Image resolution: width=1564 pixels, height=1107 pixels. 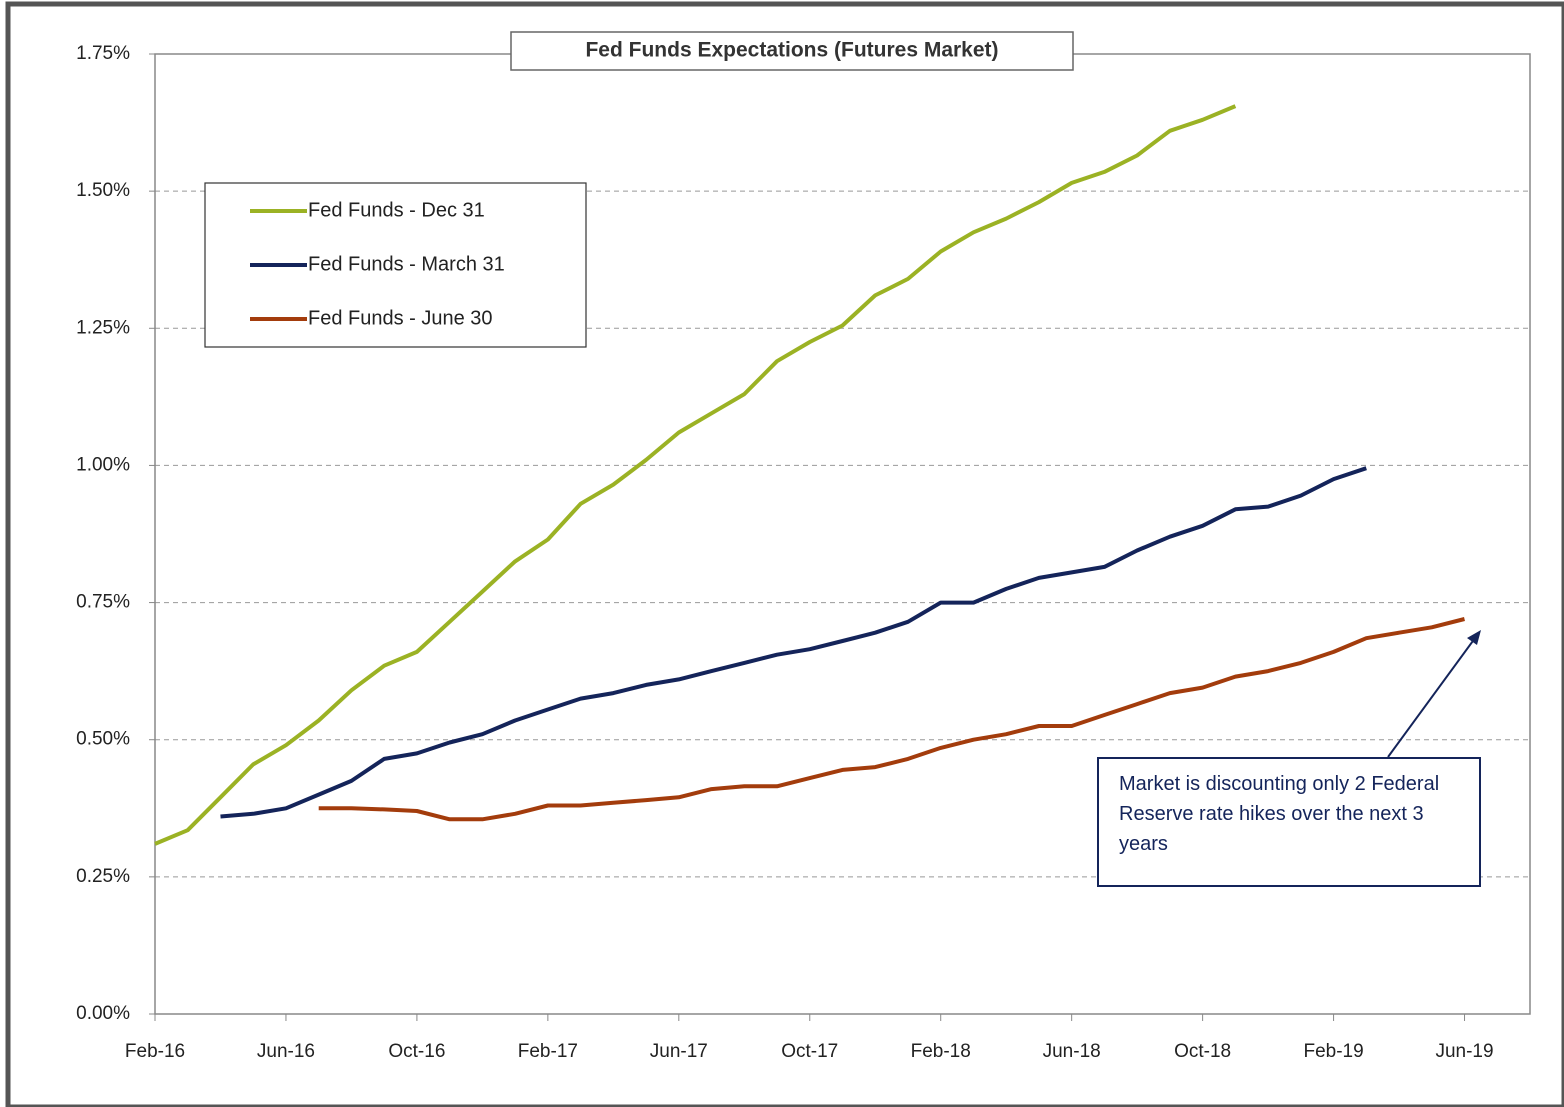 I want to click on x-tick-label: Oct-18, so click(x=1202, y=1051).